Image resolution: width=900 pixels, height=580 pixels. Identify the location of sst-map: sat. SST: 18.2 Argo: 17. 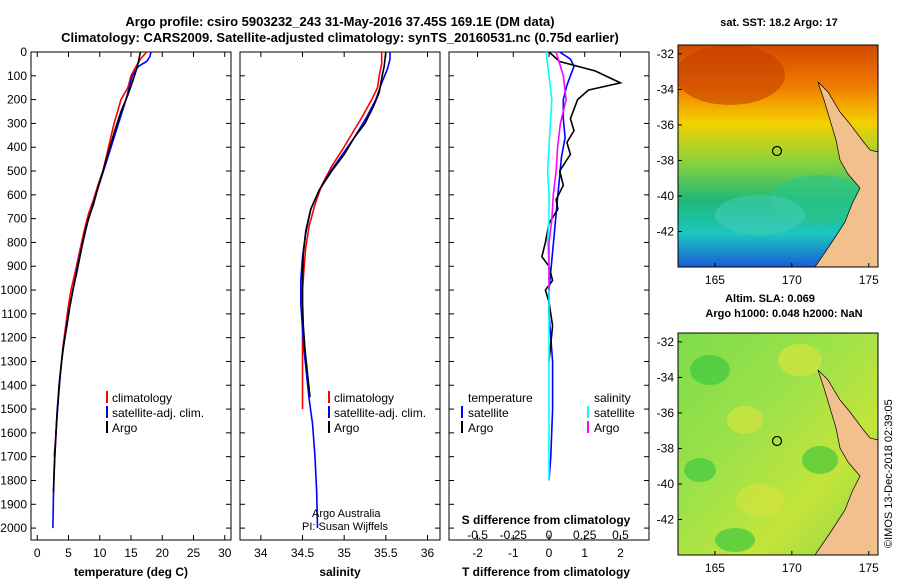
(768, 152).